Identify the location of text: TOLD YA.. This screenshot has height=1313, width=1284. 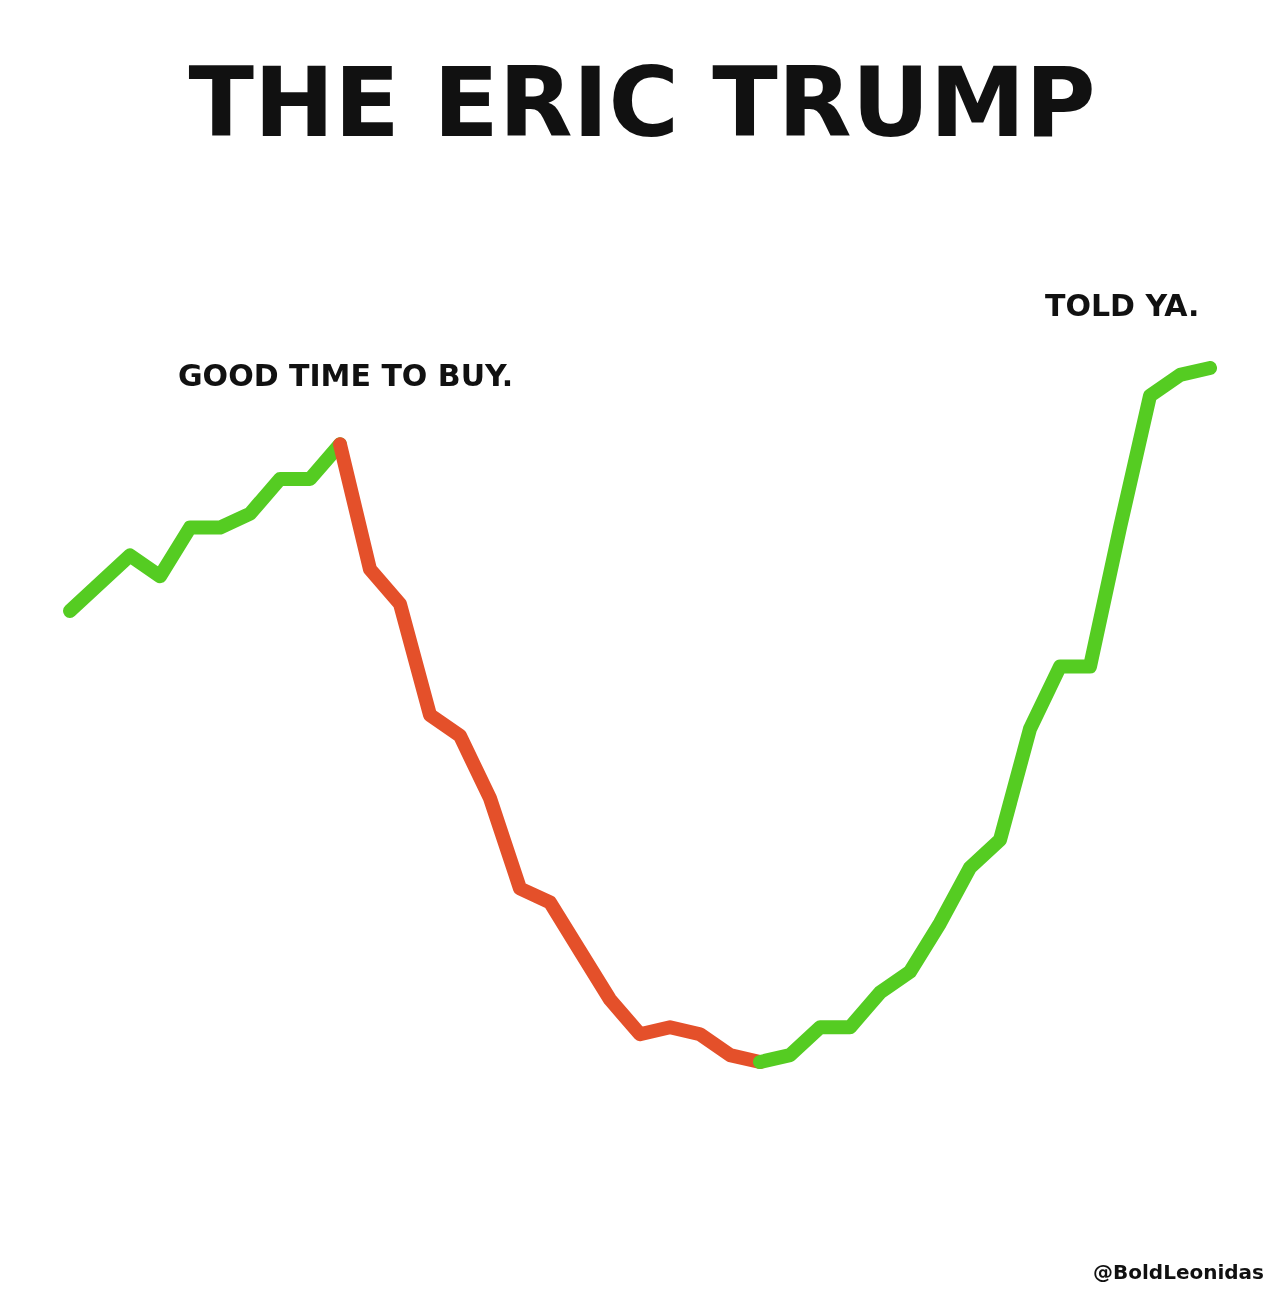
(1122, 305).